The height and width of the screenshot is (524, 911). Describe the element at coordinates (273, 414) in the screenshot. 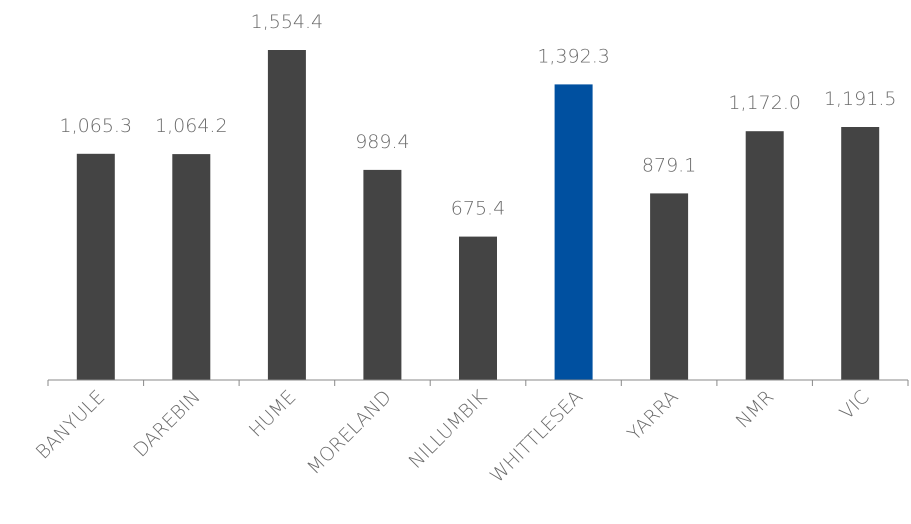

I see `tick-label-hume: HUME` at that location.